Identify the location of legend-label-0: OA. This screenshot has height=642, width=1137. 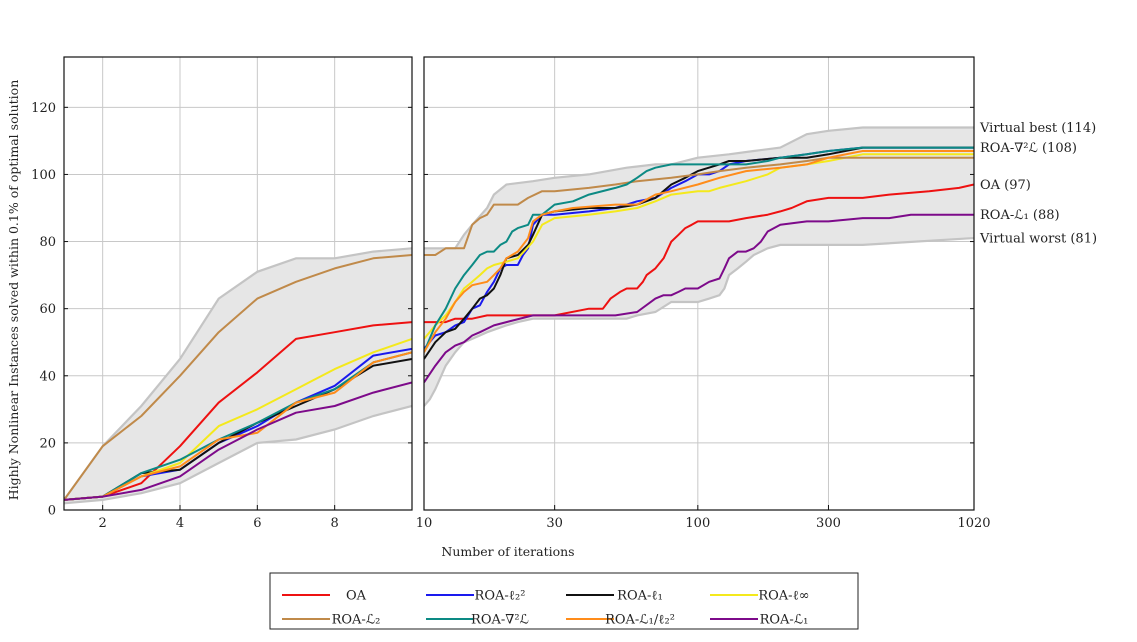
(356, 596).